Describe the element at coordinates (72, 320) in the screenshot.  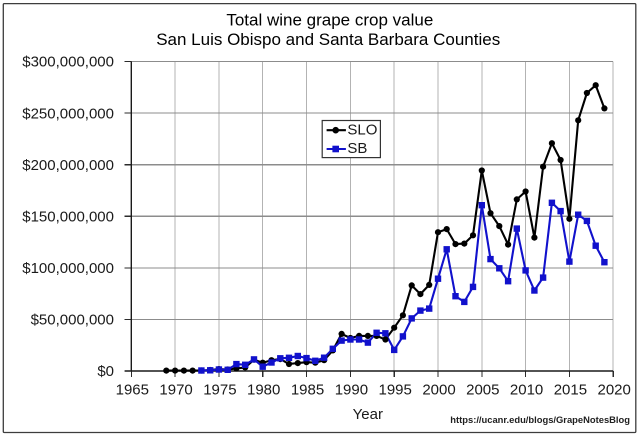
I see `svg-text: $50,000,000` at that location.